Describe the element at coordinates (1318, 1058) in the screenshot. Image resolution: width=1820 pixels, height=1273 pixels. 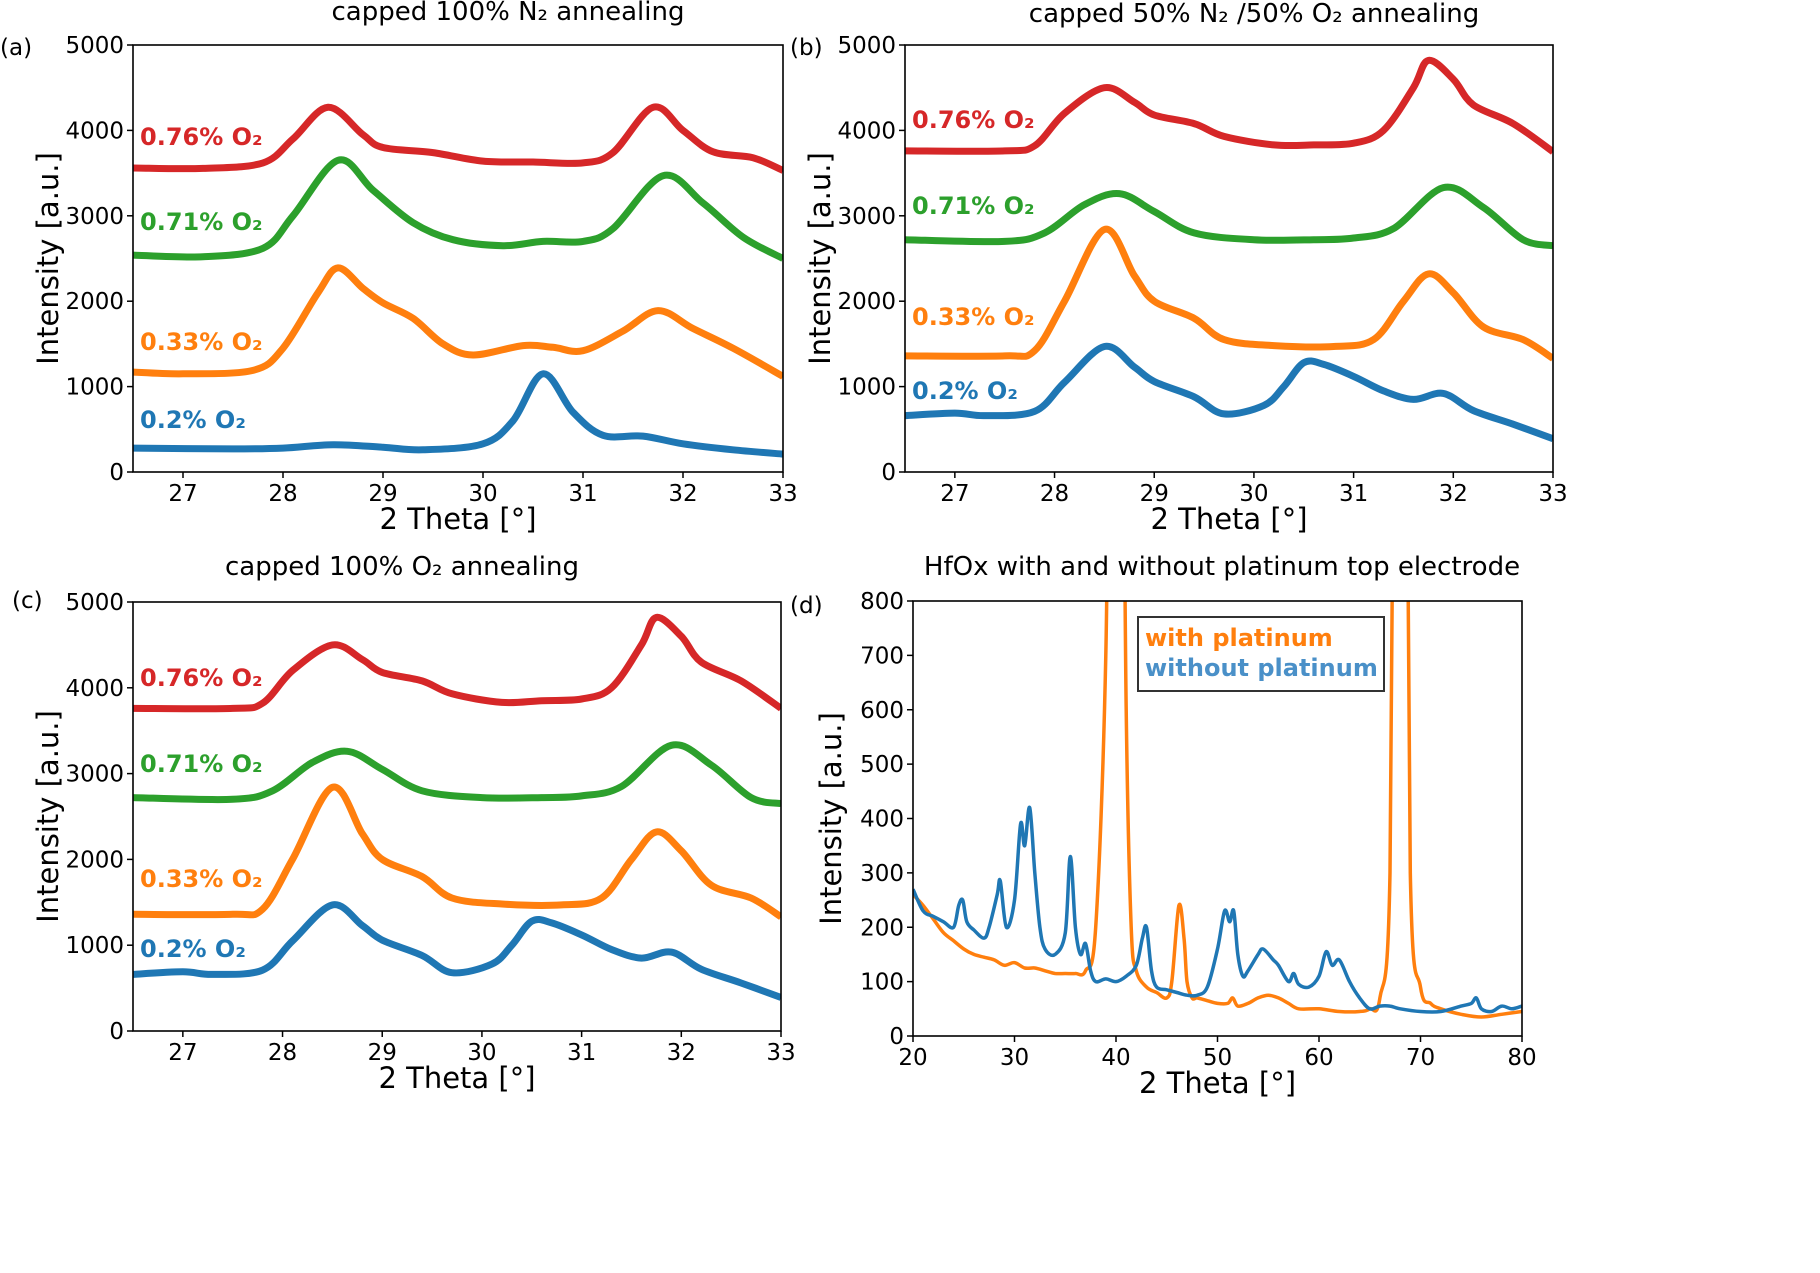
I see `x-tick-label: 60` at that location.